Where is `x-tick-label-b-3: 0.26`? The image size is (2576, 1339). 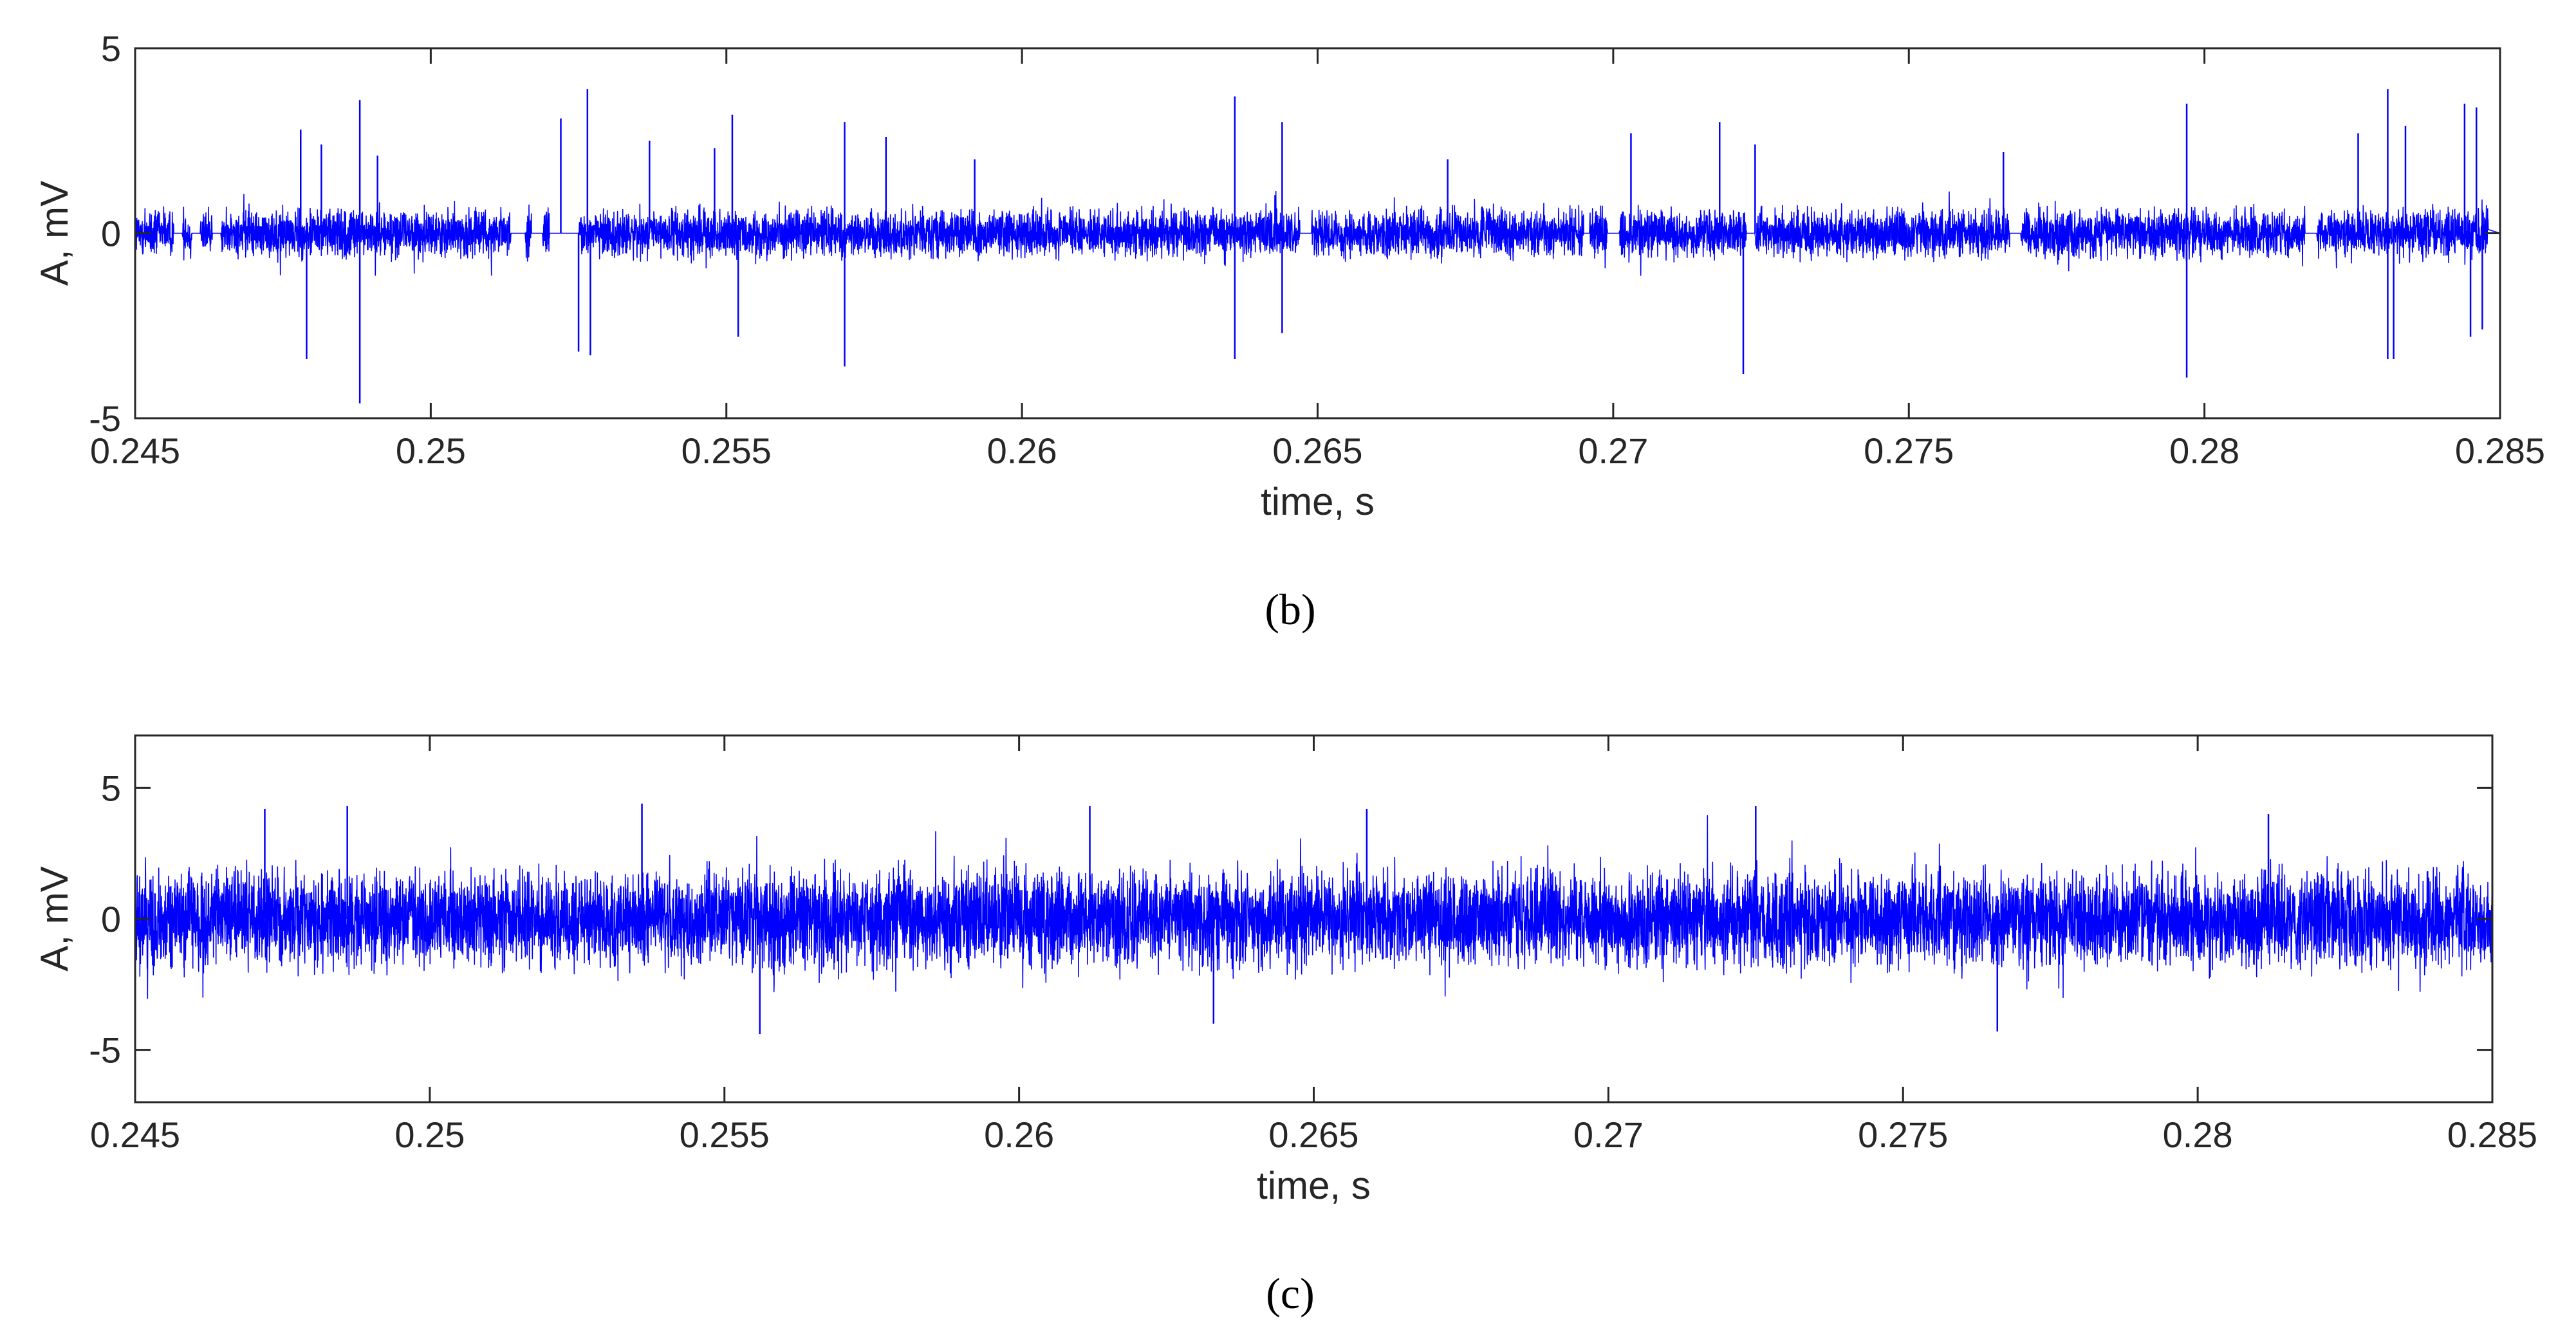 x-tick-label-b-3: 0.26 is located at coordinates (1022, 450).